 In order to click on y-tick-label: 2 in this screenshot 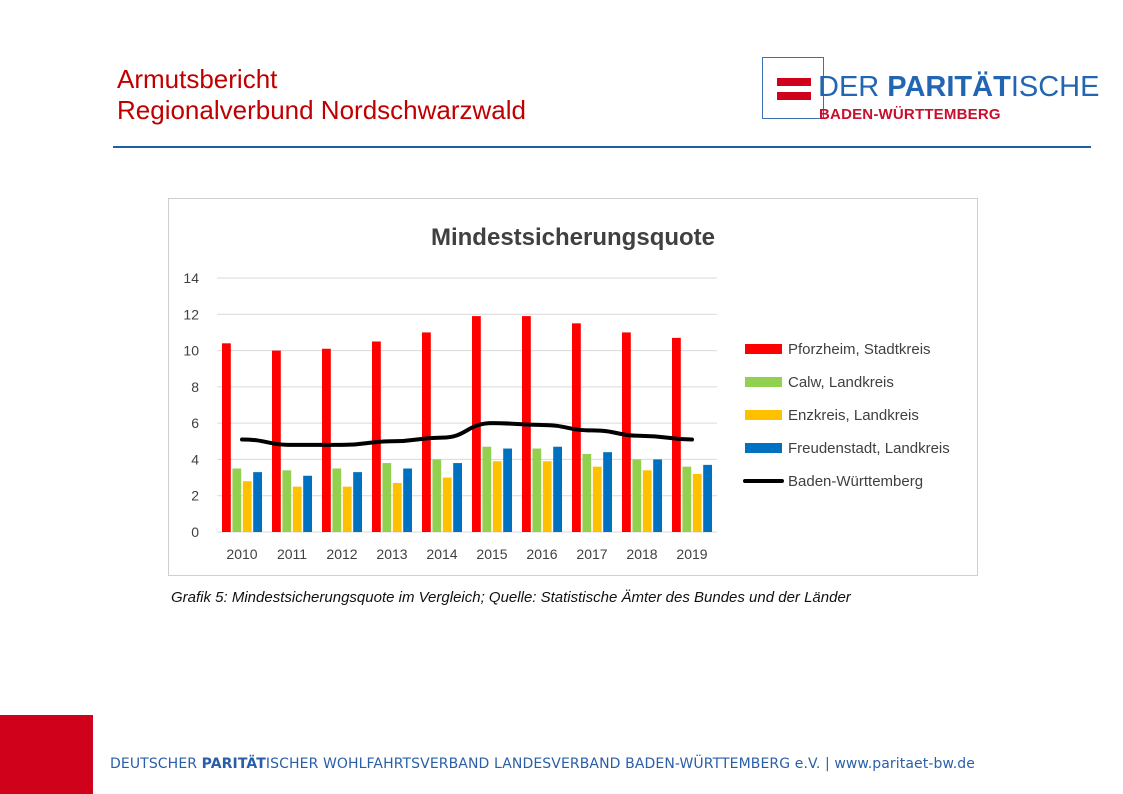, I will do `click(195, 496)`.